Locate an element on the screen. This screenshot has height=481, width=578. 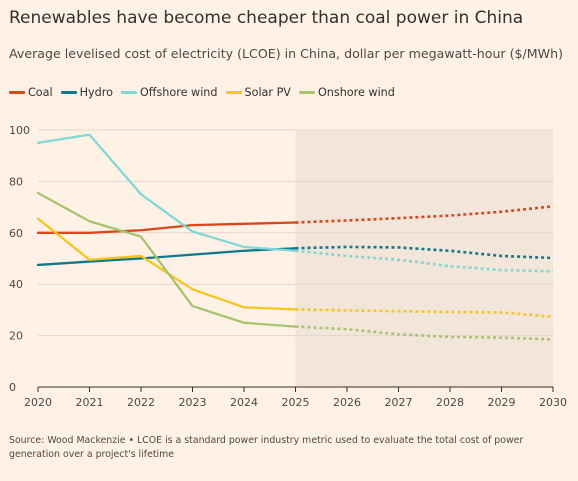
x-tick-label: 2021 is located at coordinates (90, 402).